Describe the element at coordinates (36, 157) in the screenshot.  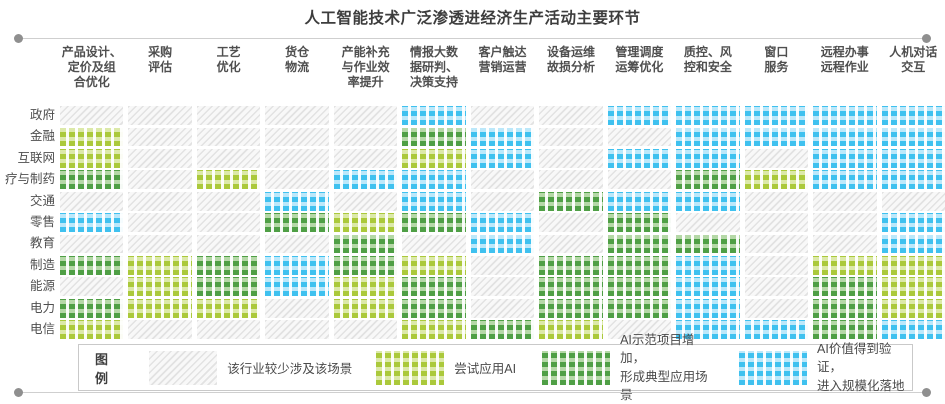
I see `row-label-3: 互联网` at that location.